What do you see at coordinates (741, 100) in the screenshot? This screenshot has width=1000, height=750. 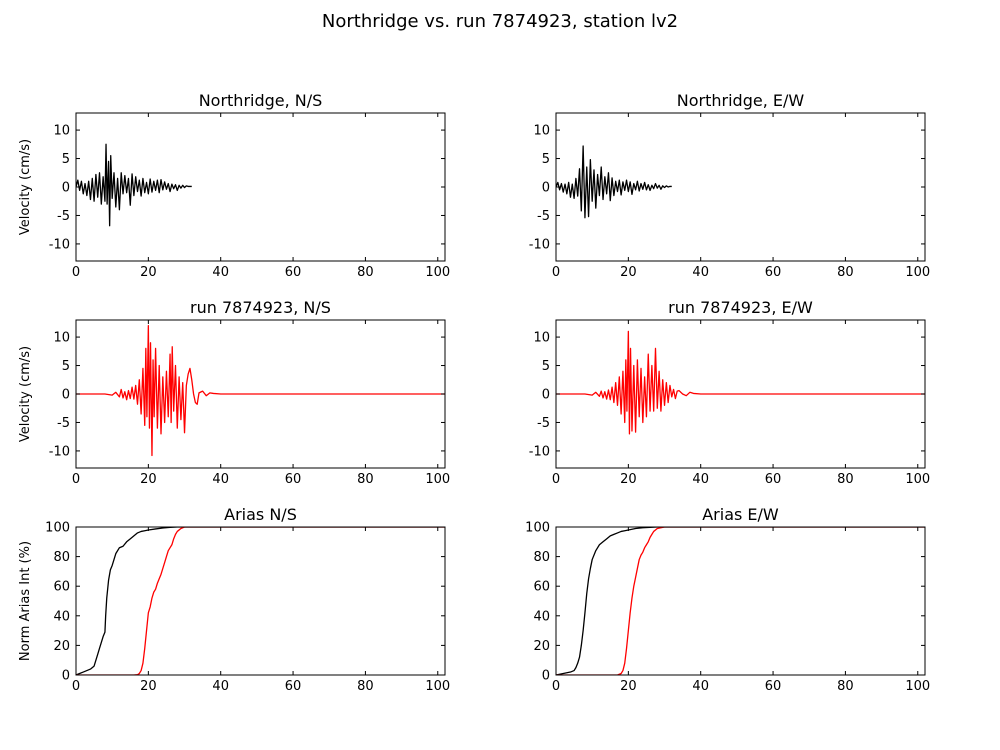 I see `panel-title: Northridge, E/W` at bounding box center [741, 100].